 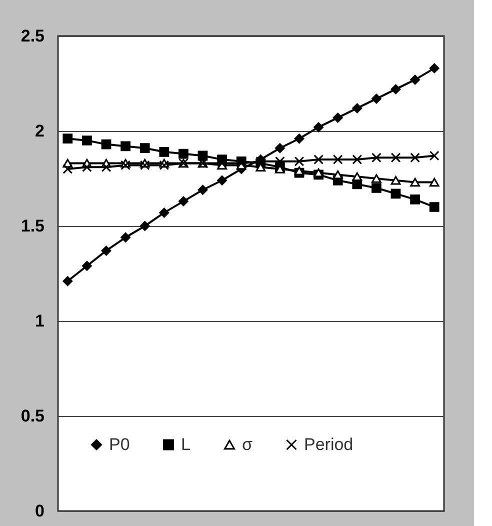 I want to click on y-tick-label: 1.5, so click(x=32, y=226).